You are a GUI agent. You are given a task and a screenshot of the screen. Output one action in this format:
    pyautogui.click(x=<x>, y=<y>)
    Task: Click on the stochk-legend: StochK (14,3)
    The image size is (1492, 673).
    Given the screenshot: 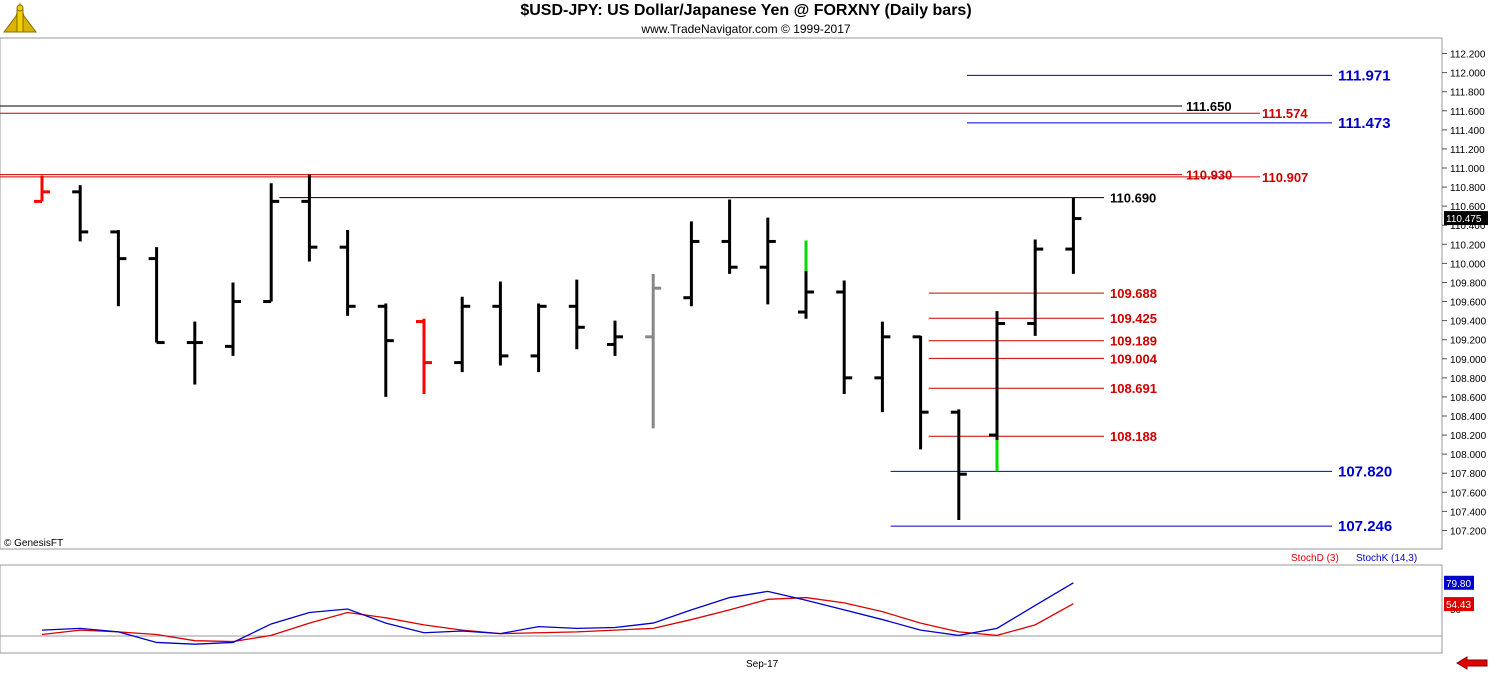 What is the action you would take?
    pyautogui.click(x=1386, y=558)
    